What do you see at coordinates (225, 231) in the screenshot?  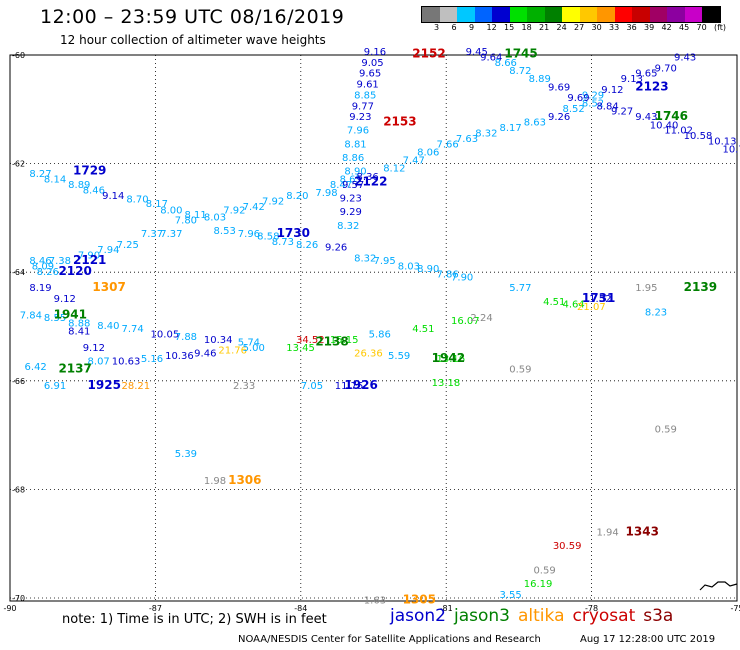 I see `wave-height-label: 8.53` at bounding box center [225, 231].